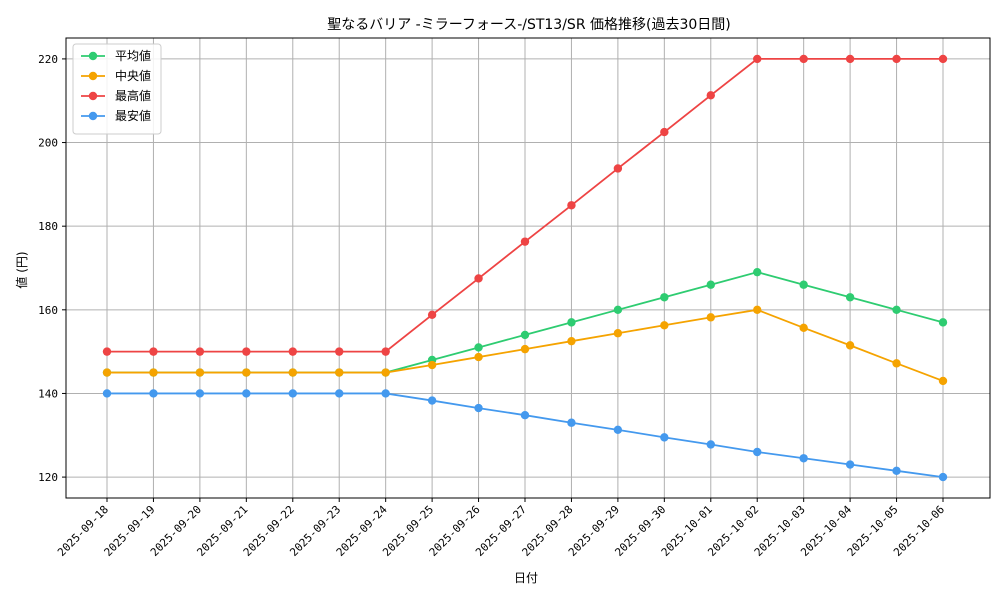  What do you see at coordinates (133, 115) in the screenshot?
I see `legend-label: 最安値` at bounding box center [133, 115].